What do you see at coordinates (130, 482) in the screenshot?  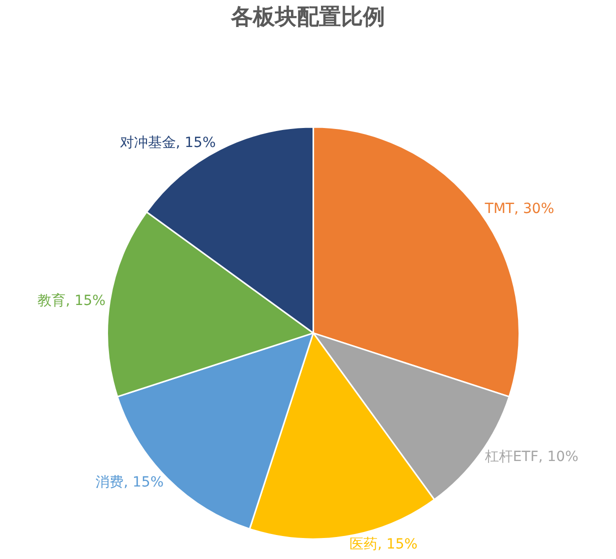 I see `slice-label: 消费, 15%` at bounding box center [130, 482].